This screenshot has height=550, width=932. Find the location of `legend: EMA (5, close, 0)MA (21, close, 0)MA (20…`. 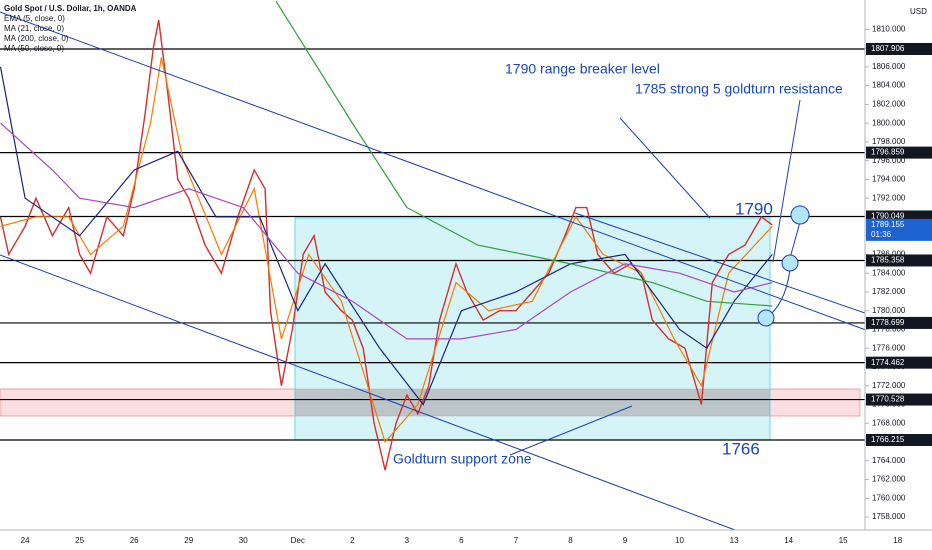

legend: EMA (5, close, 0)MA (21, close, 0)MA (20… is located at coordinates (36, 33).